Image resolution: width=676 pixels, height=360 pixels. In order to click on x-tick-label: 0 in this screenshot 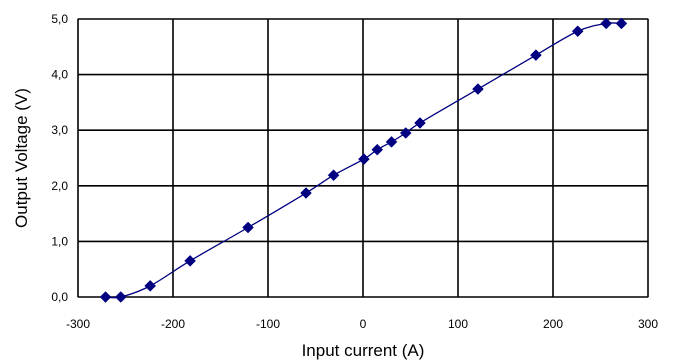, I will do `click(363, 324)`.